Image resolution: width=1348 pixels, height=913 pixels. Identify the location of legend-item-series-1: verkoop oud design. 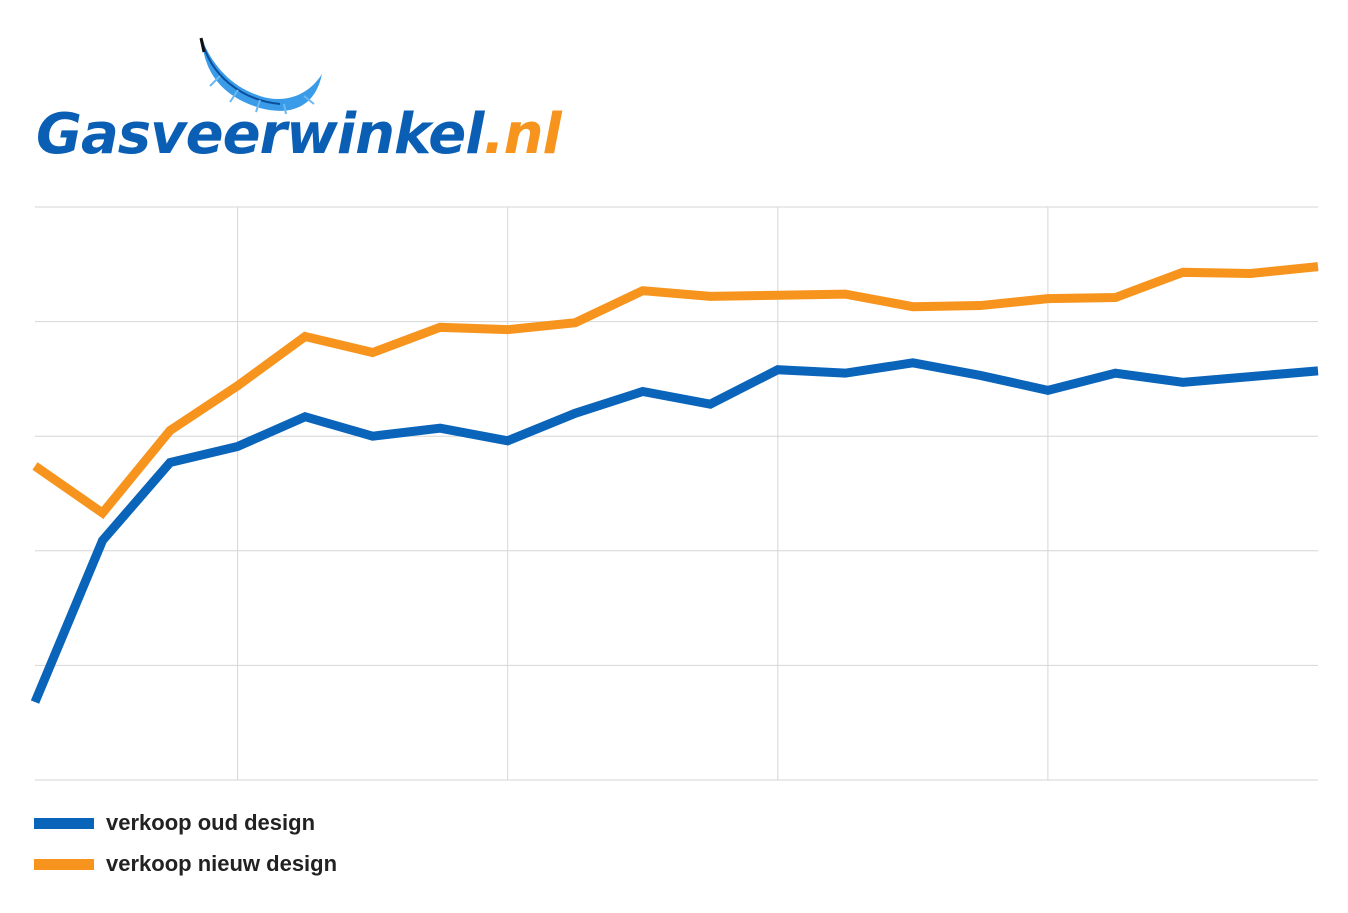
(174, 823).